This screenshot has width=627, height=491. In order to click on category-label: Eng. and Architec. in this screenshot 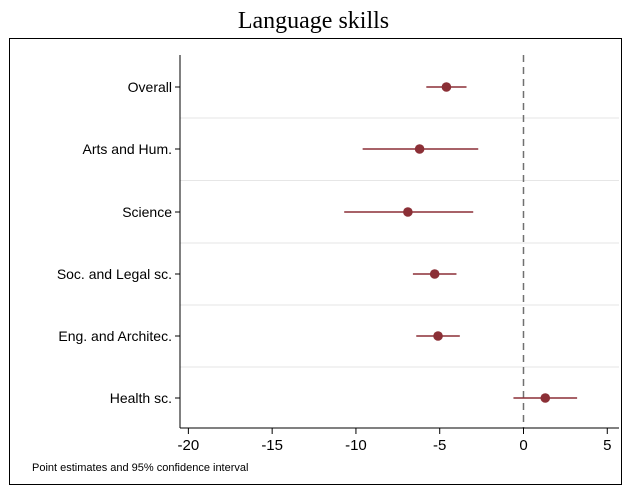, I will do `click(115, 336)`.